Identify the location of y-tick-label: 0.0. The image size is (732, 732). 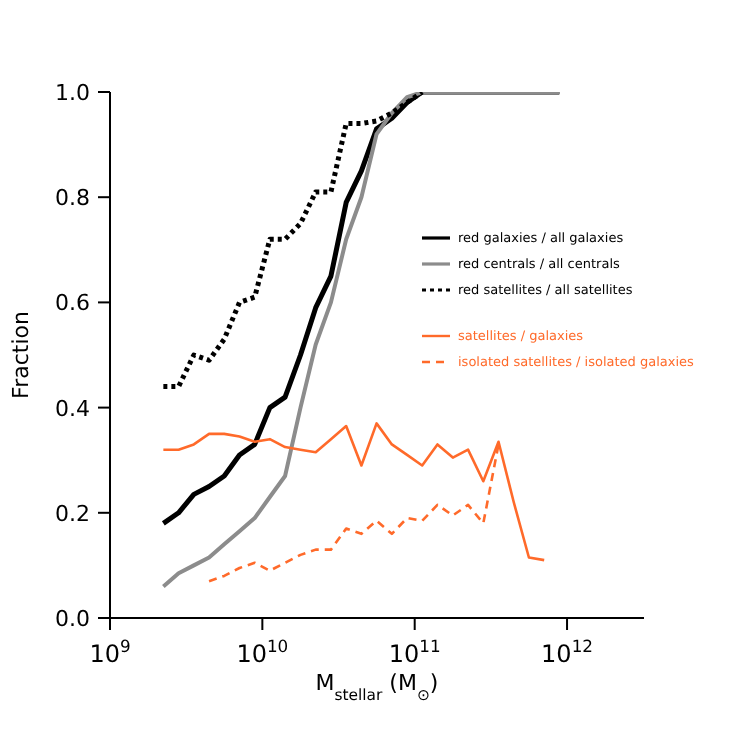
(72, 619).